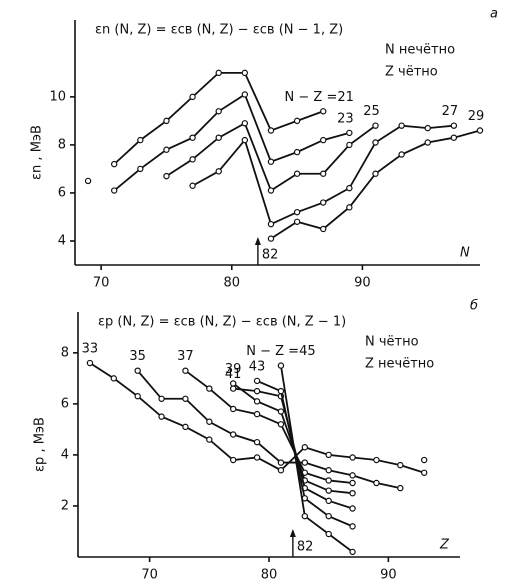 Image resolution: width=520 pixels, height=586 pixels. What do you see at coordinates (90, 349) in the screenshot?
I see `series-label: 33` at bounding box center [90, 349].